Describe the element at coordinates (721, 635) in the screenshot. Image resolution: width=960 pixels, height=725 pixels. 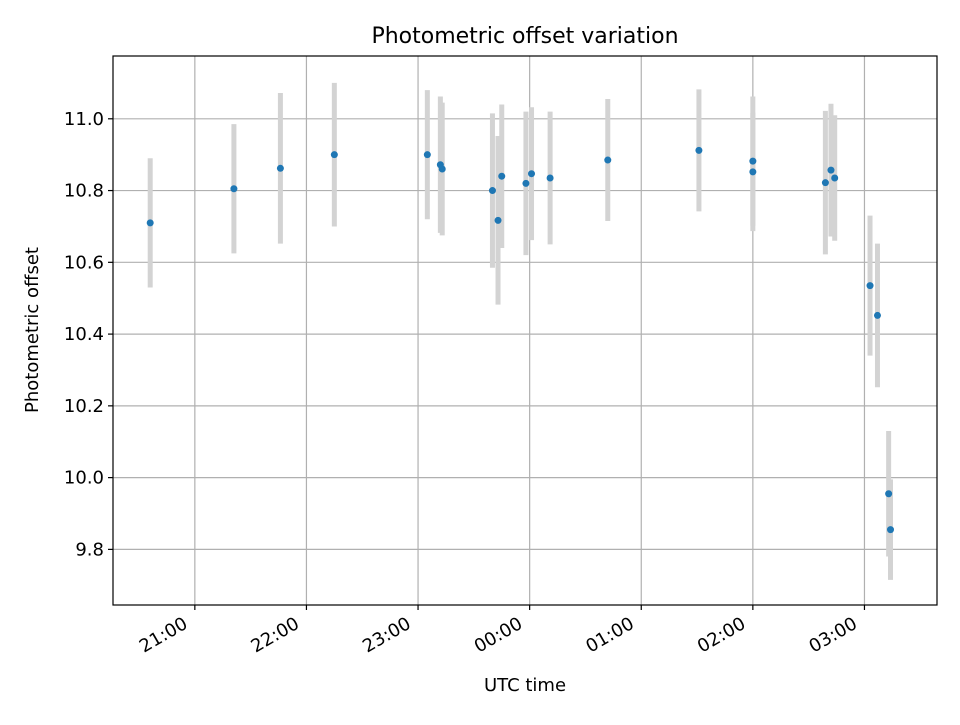
I see `x-tick-label: 02:00` at that location.